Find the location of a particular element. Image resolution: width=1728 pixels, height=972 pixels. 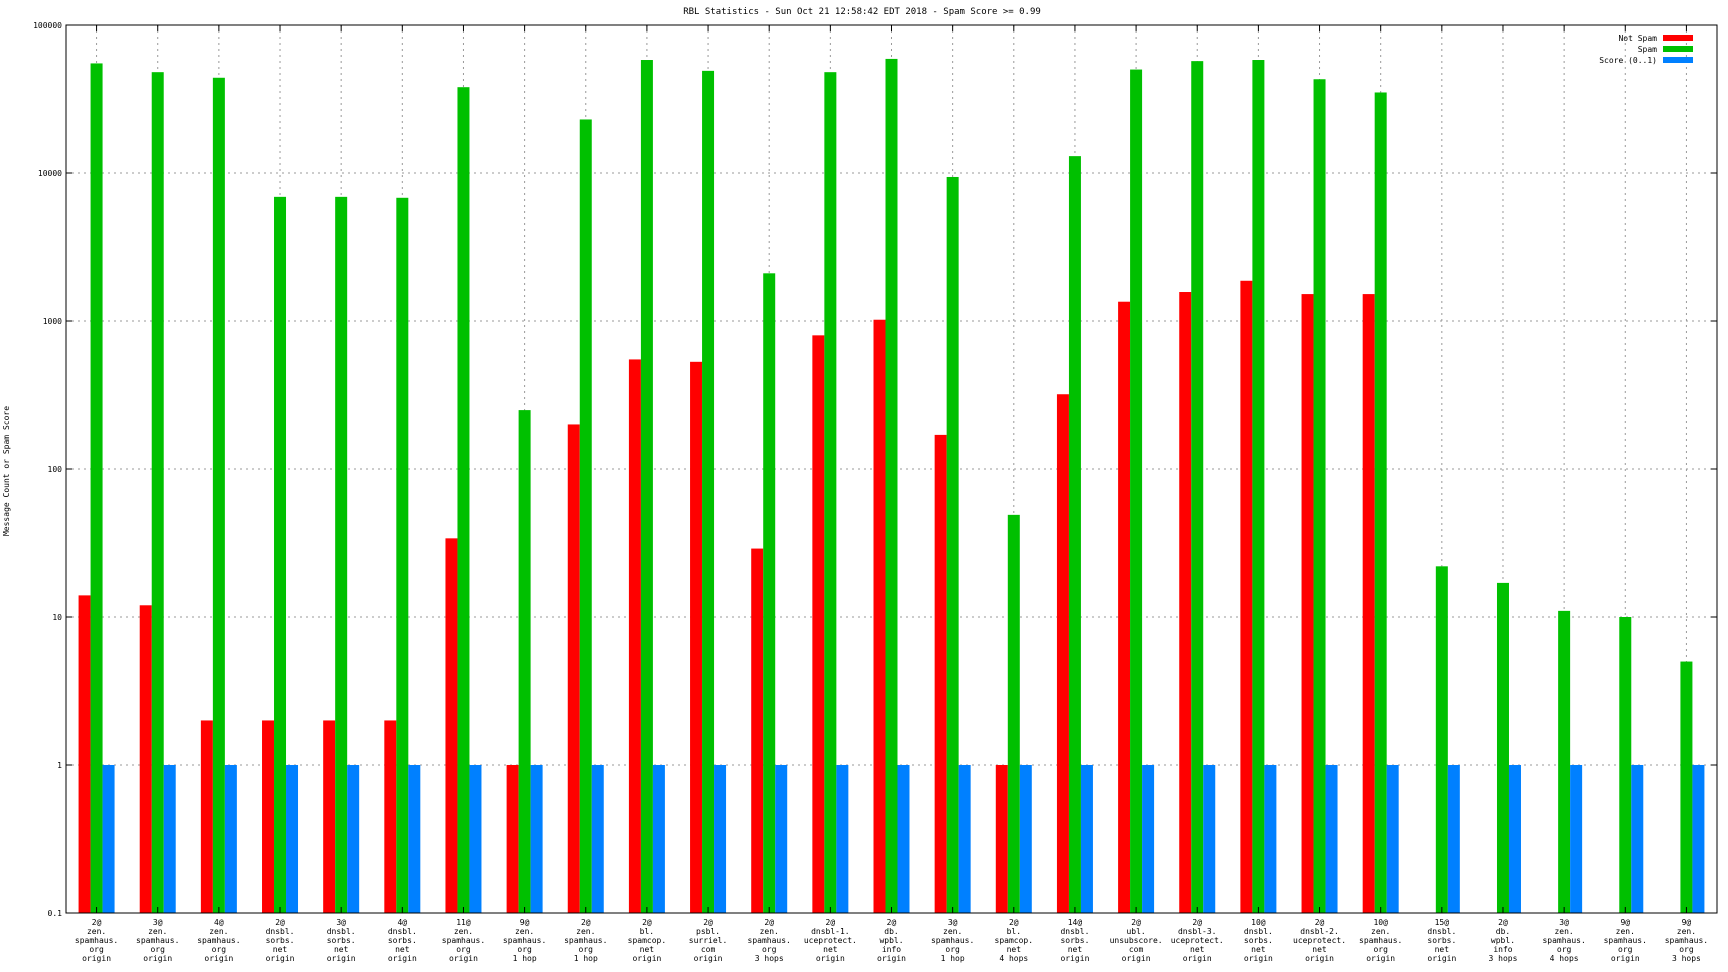

x-category-label: 9@ zen. spamhaus. org 1 hop is located at coordinates (524, 940).